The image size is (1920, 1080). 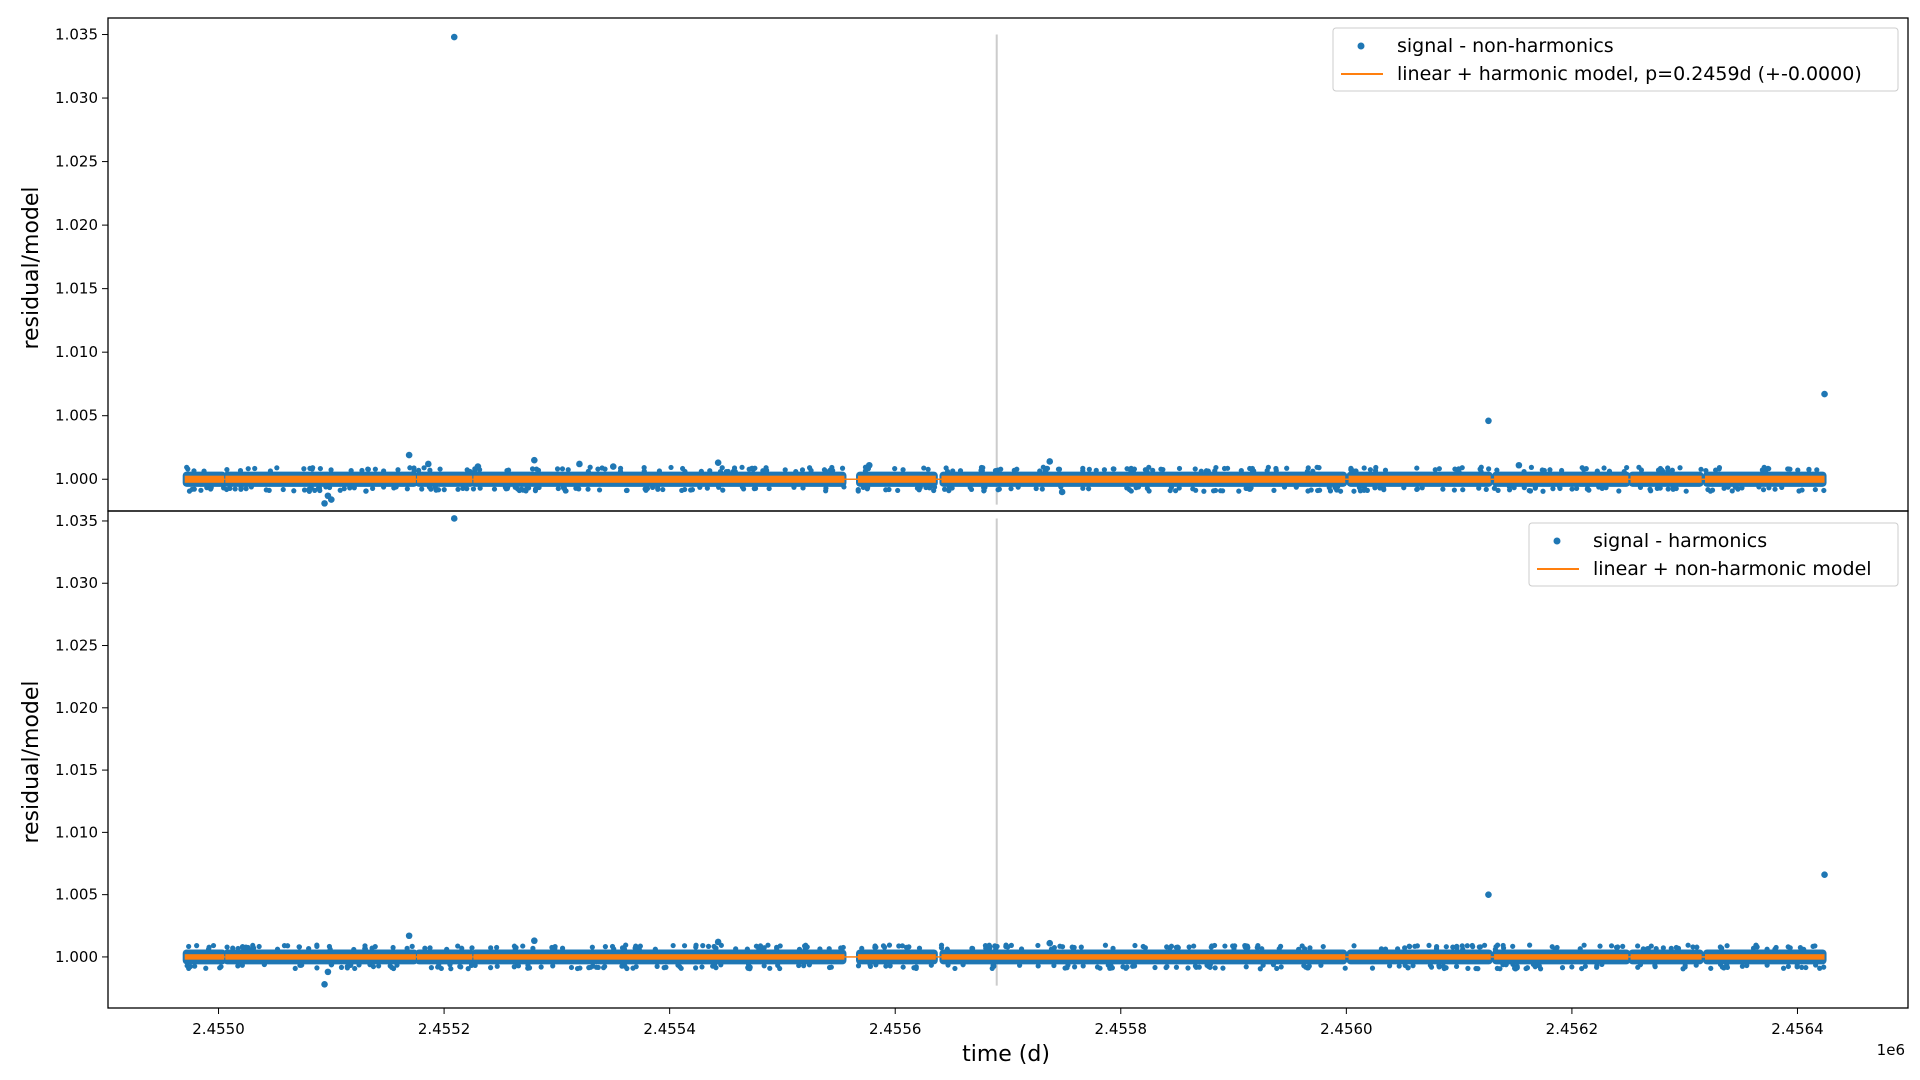 What do you see at coordinates (76, 225) in the screenshot?
I see `top-y-tick-label: 1.020` at bounding box center [76, 225].